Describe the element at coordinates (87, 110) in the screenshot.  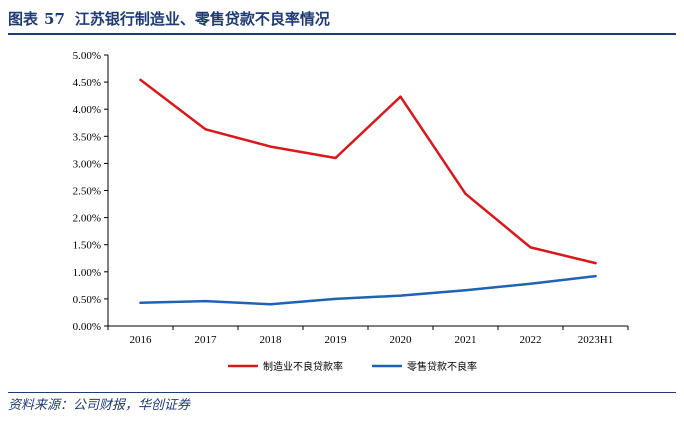
I see `y-tick-label: 4.00%` at that location.